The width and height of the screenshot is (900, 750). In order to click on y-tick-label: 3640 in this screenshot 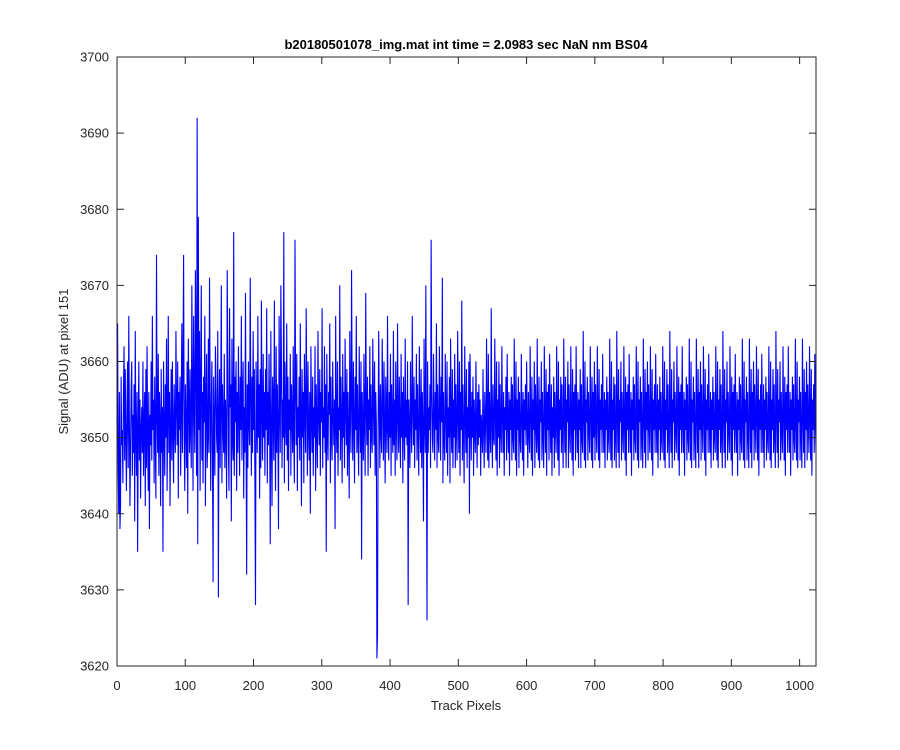, I will do `click(94, 513)`.